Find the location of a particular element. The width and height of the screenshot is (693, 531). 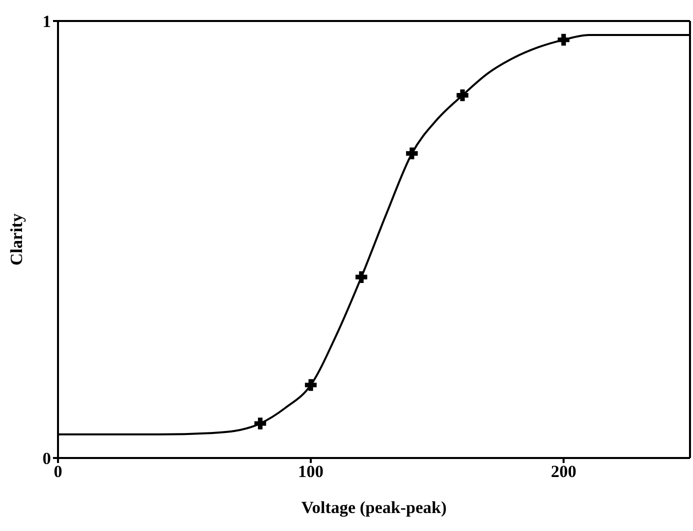

y-tick-label: 1 is located at coordinates (46, 22).